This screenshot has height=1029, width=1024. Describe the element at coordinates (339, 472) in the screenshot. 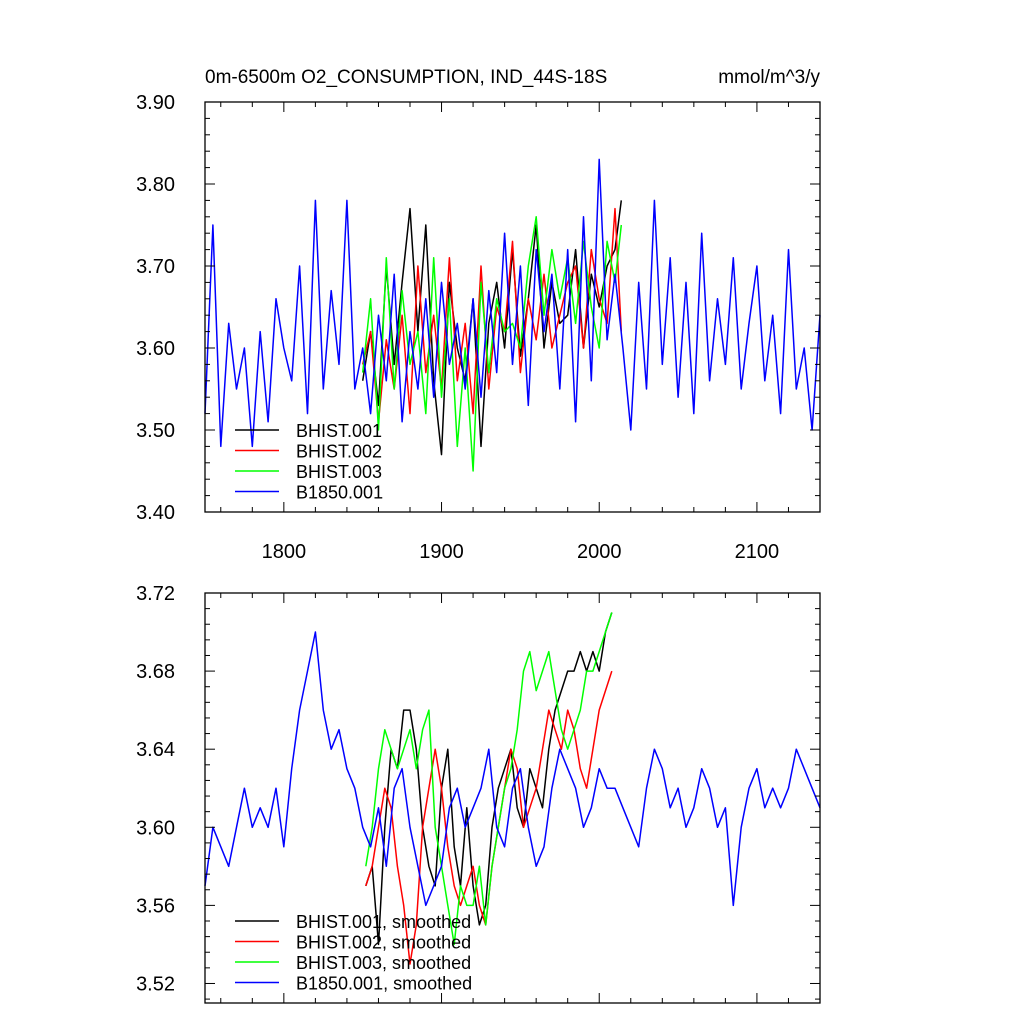

I see `top-legend-label: BHIST.003` at that location.